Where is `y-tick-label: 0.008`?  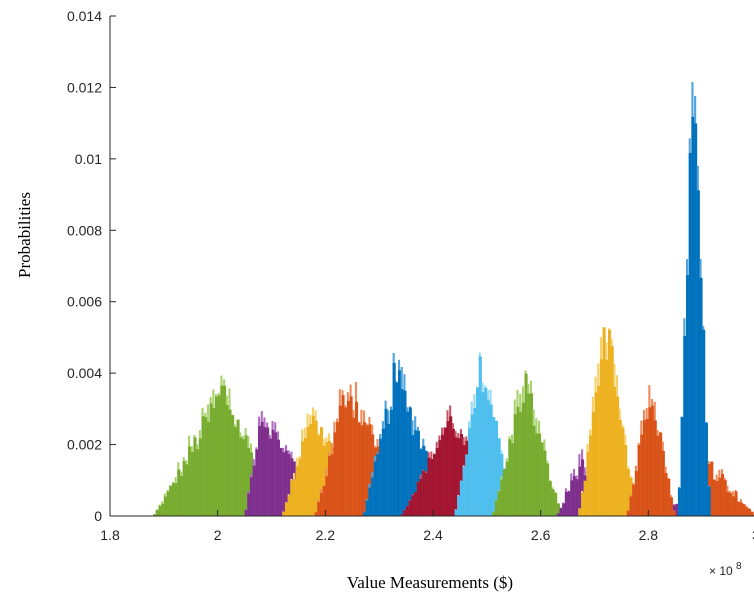 y-tick-label: 0.008 is located at coordinates (84, 230).